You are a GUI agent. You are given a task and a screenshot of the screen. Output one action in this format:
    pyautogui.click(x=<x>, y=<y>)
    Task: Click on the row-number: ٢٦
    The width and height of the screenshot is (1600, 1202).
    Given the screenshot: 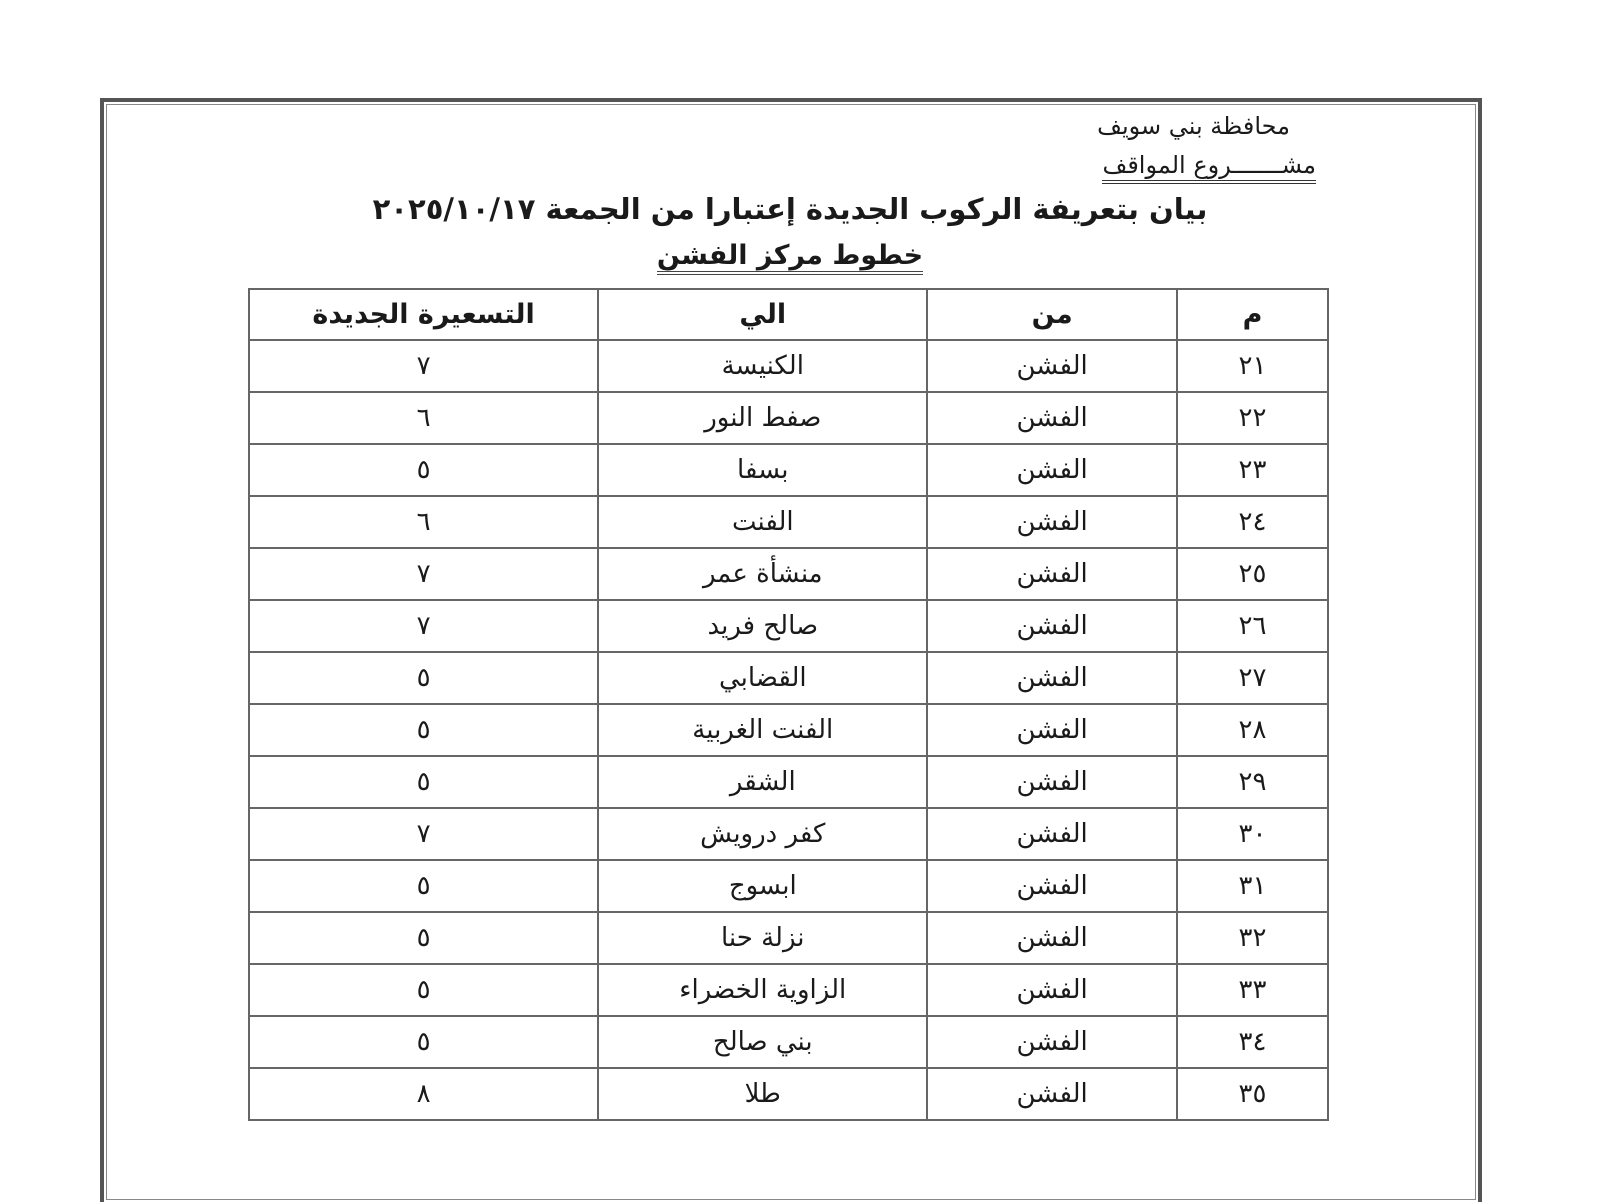 What is the action you would take?
    pyautogui.click(x=1252, y=626)
    